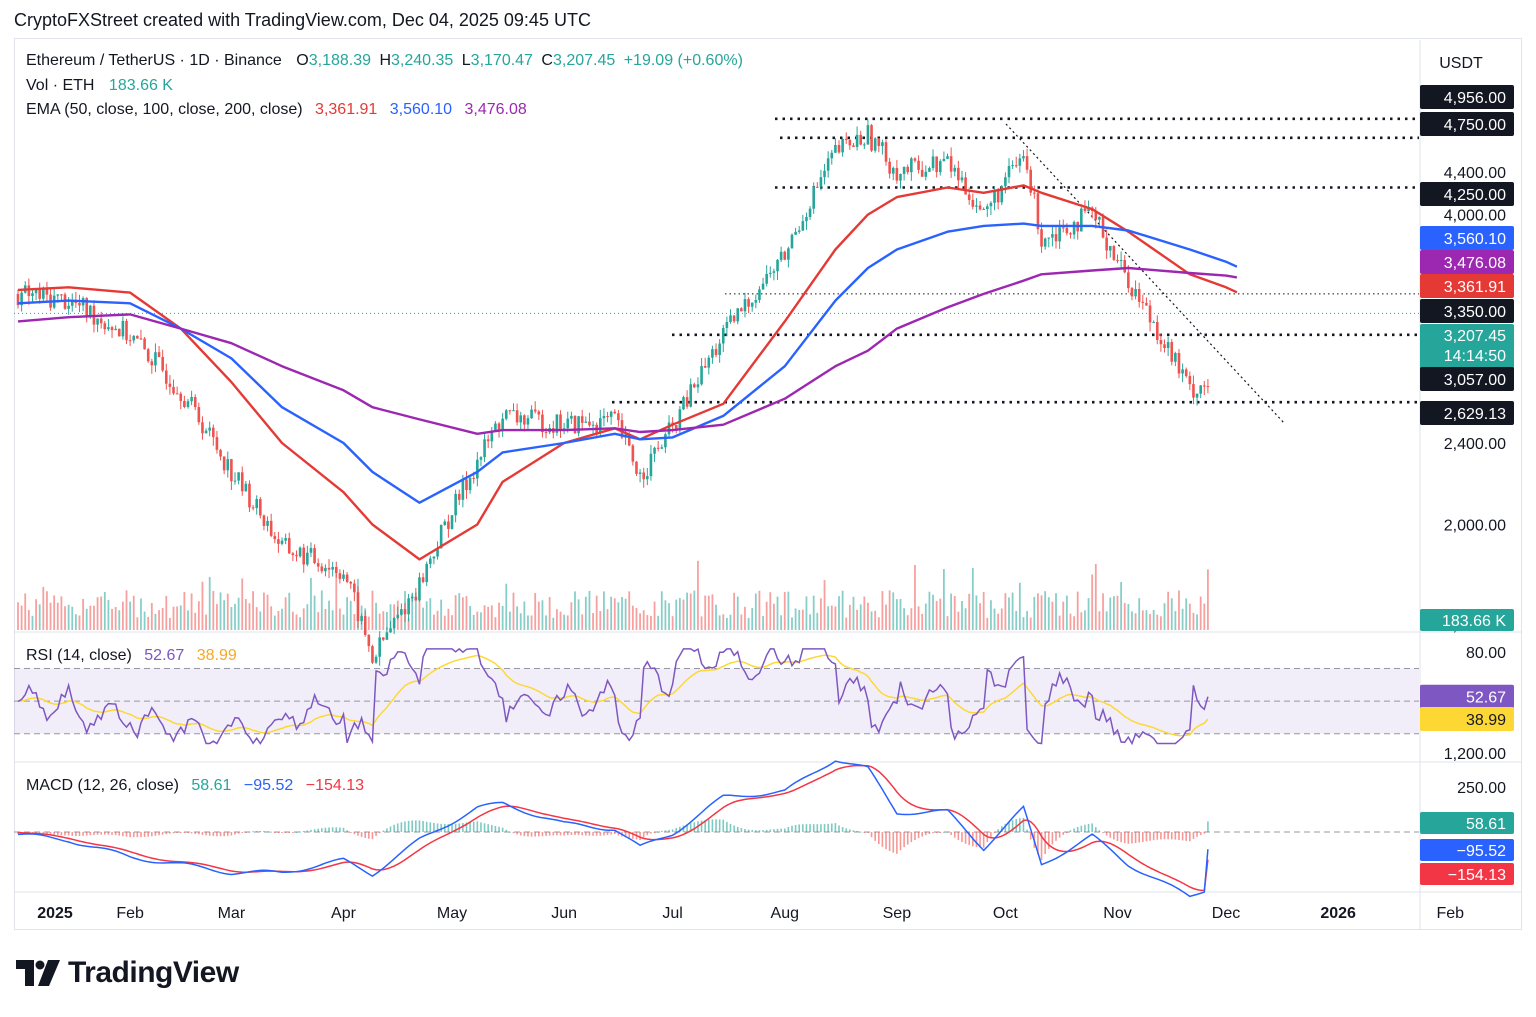 The width and height of the screenshot is (1536, 1017). Describe the element at coordinates (501, 60) in the screenshot. I see `ohlc-low: 3,170.47` at that location.